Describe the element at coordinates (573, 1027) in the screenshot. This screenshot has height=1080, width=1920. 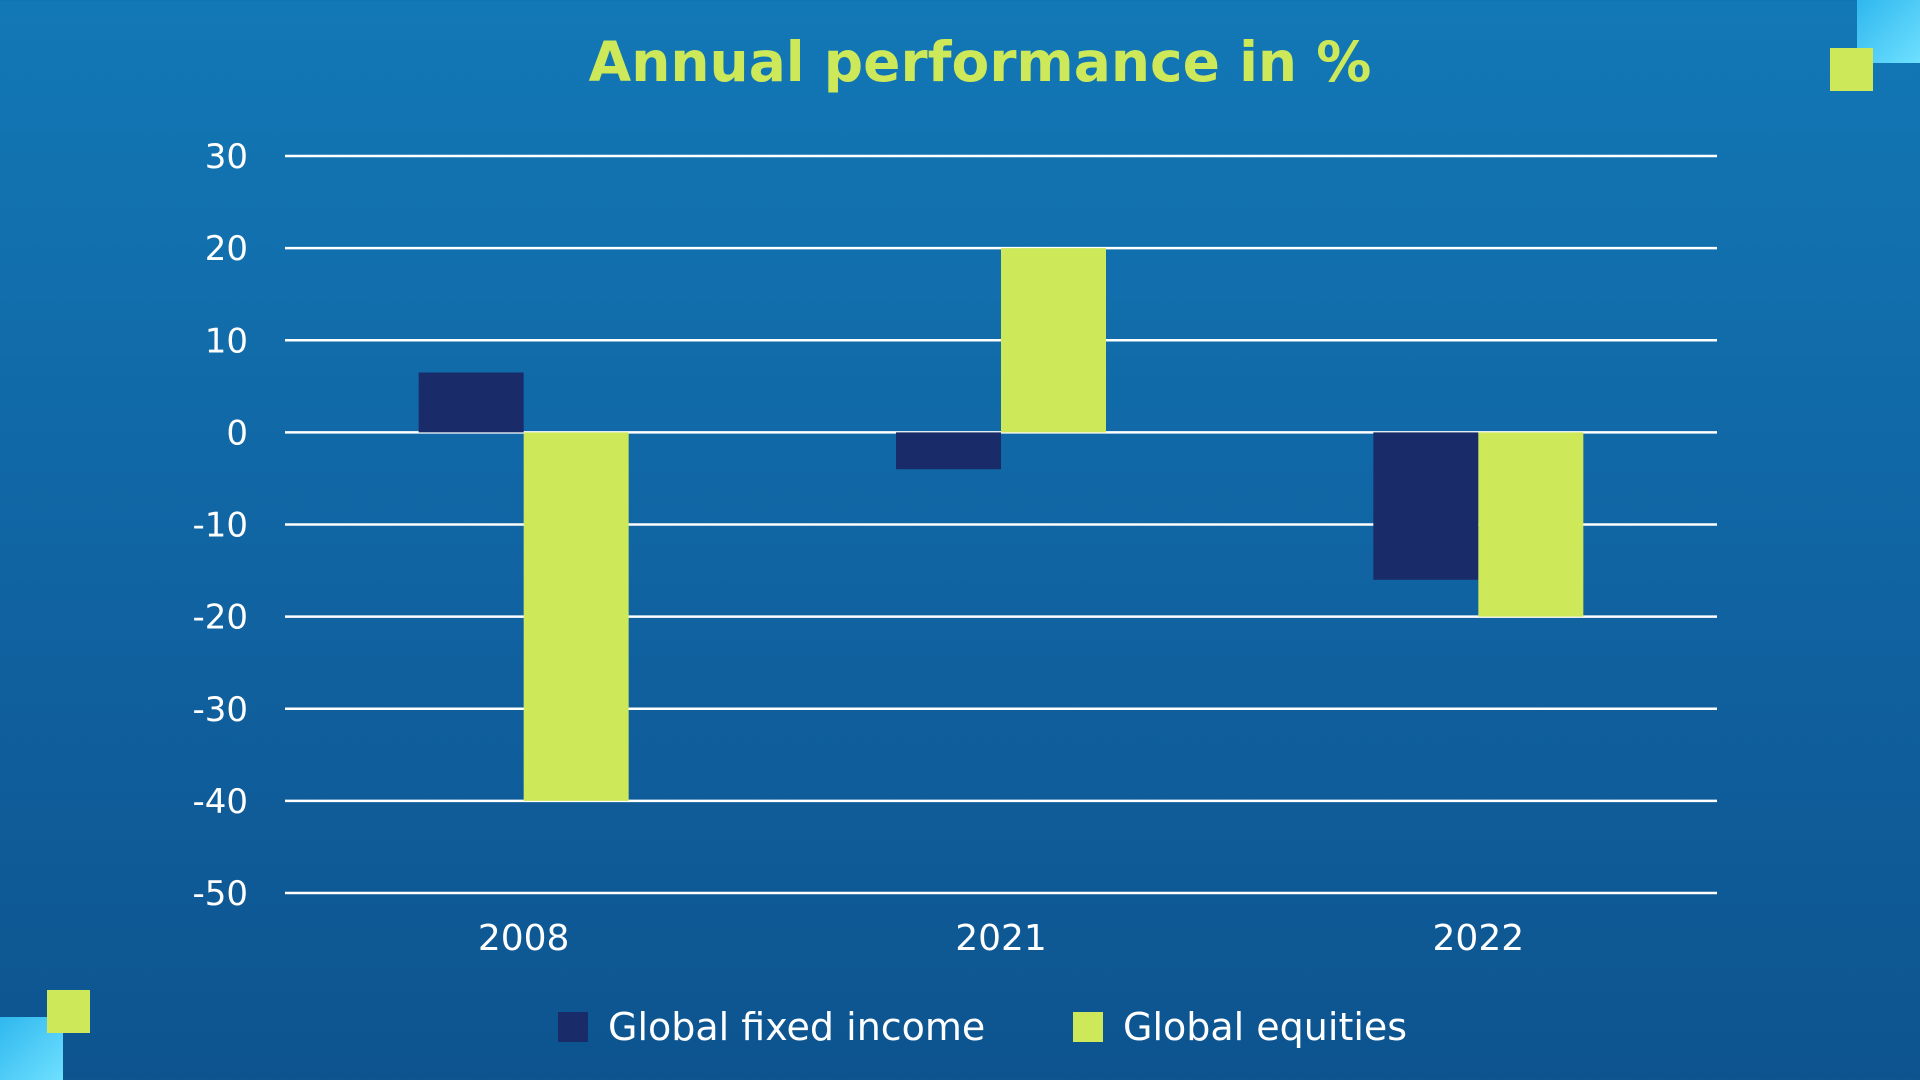
I see `legend-swatch-global-fixed-income` at that location.